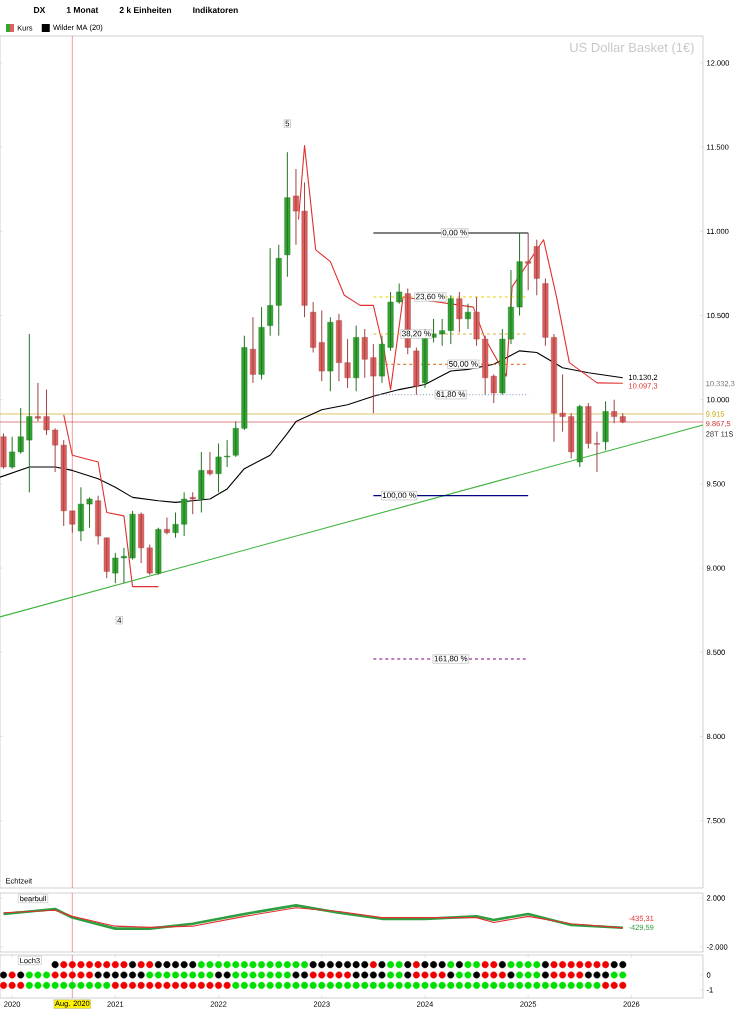  Describe the element at coordinates (145, 10) in the screenshot. I see `text: 2 k Einheiten` at that location.